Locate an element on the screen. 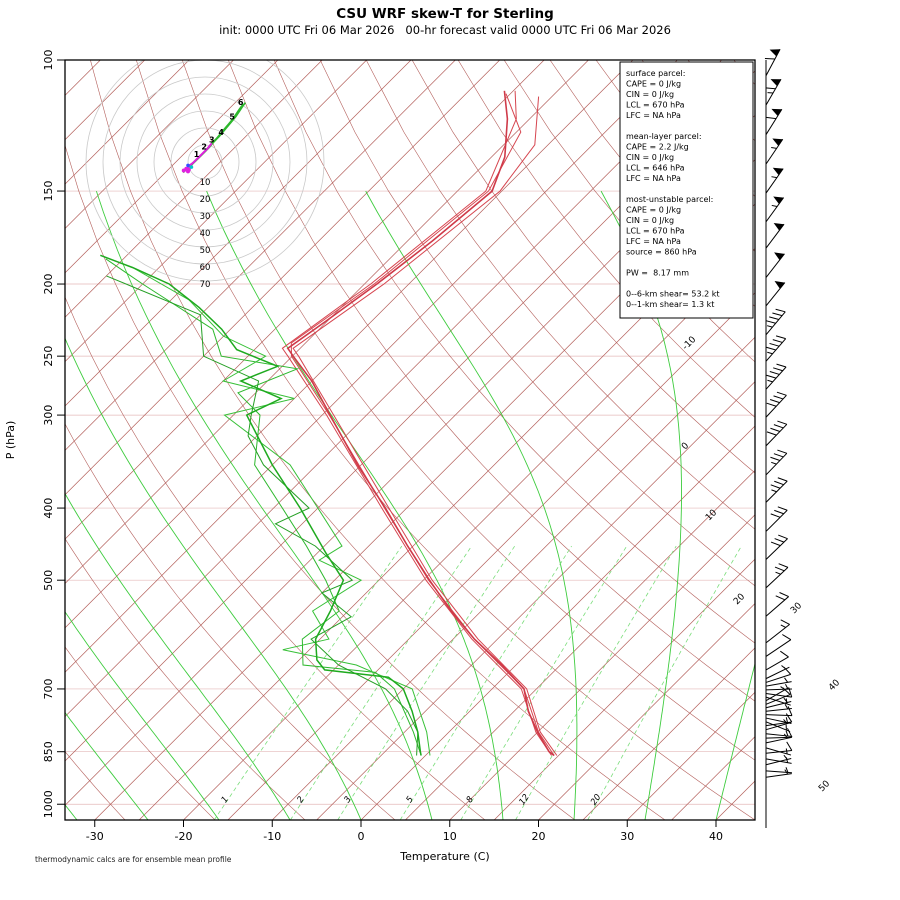 The width and height of the screenshot is (900, 900). info-line: CIN = 0 J/kg is located at coordinates (650, 220).